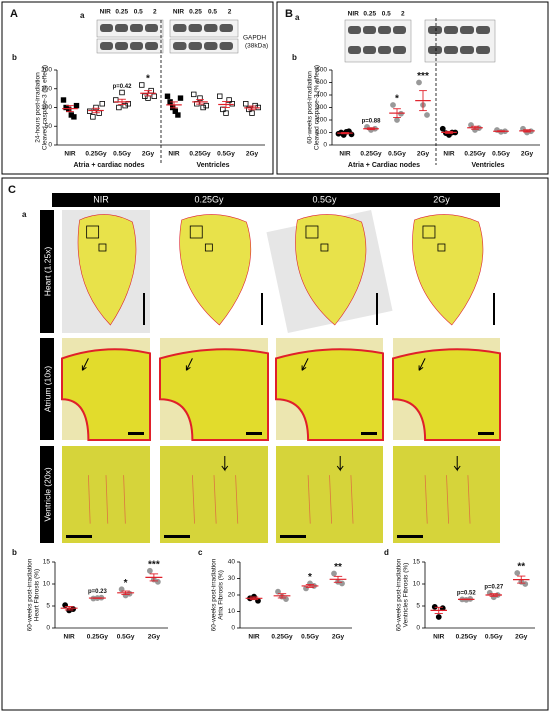 This screenshot has height=712, width=550. I want to click on column-header: NIR, so click(101, 199).